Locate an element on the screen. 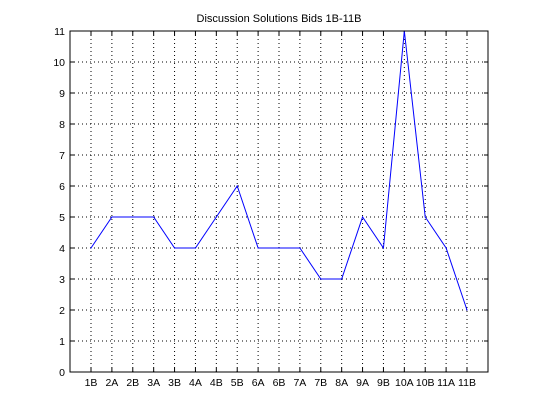  x-tick-label: 11A is located at coordinates (446, 383).